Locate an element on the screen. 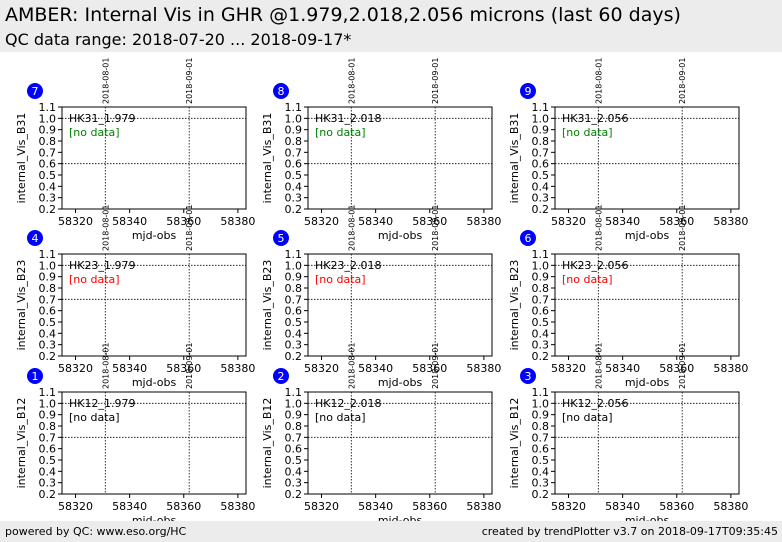 This screenshot has width=782, height=542. y-axis-label: internal_Vis_B31 is located at coordinates (267, 158).